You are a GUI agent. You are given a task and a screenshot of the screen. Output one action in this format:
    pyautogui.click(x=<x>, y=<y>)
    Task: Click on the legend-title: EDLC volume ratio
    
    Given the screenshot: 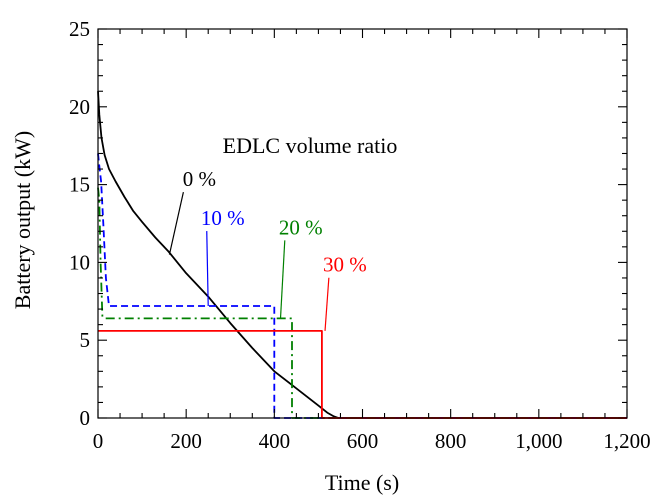 What is the action you would take?
    pyautogui.click(x=310, y=145)
    